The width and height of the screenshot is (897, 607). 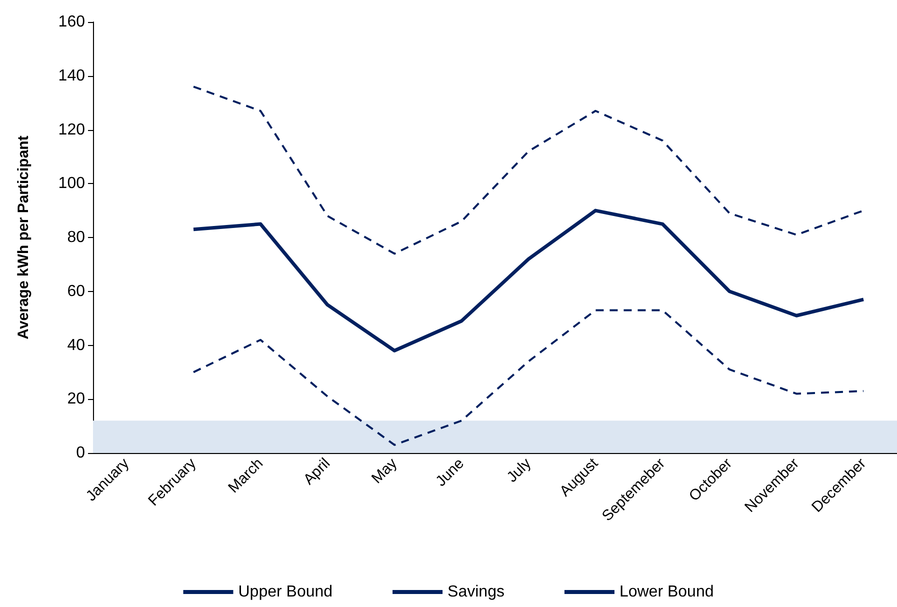 I want to click on y-tick-label: 160, so click(x=72, y=22).